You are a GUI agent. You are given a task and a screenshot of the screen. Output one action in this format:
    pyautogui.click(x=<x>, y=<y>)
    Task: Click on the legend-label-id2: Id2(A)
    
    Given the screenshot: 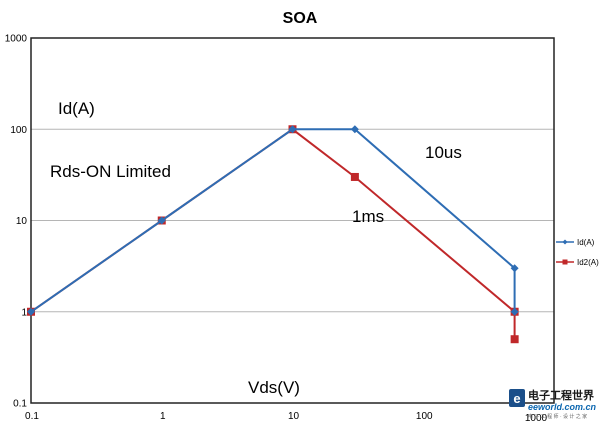 What is the action you would take?
    pyautogui.click(x=588, y=262)
    